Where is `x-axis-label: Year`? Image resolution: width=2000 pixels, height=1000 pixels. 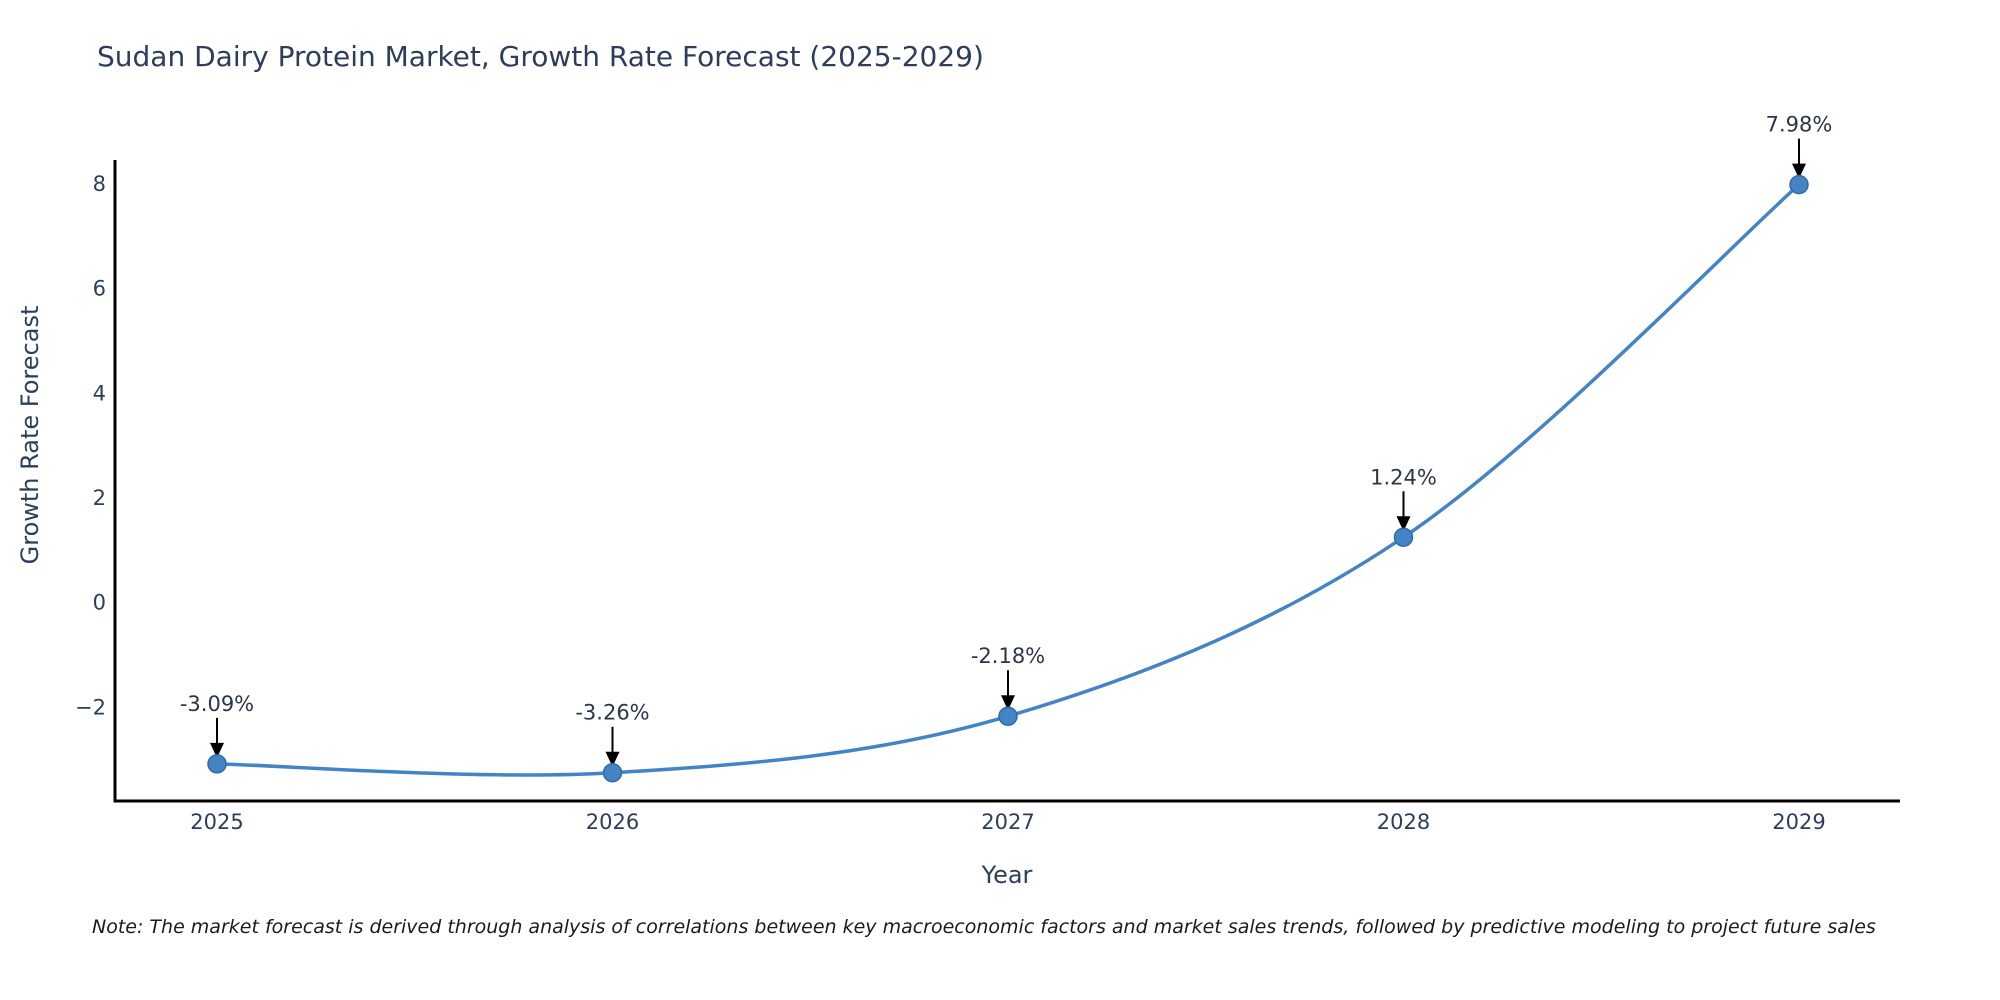
x-axis-label: Year is located at coordinates (1007, 875).